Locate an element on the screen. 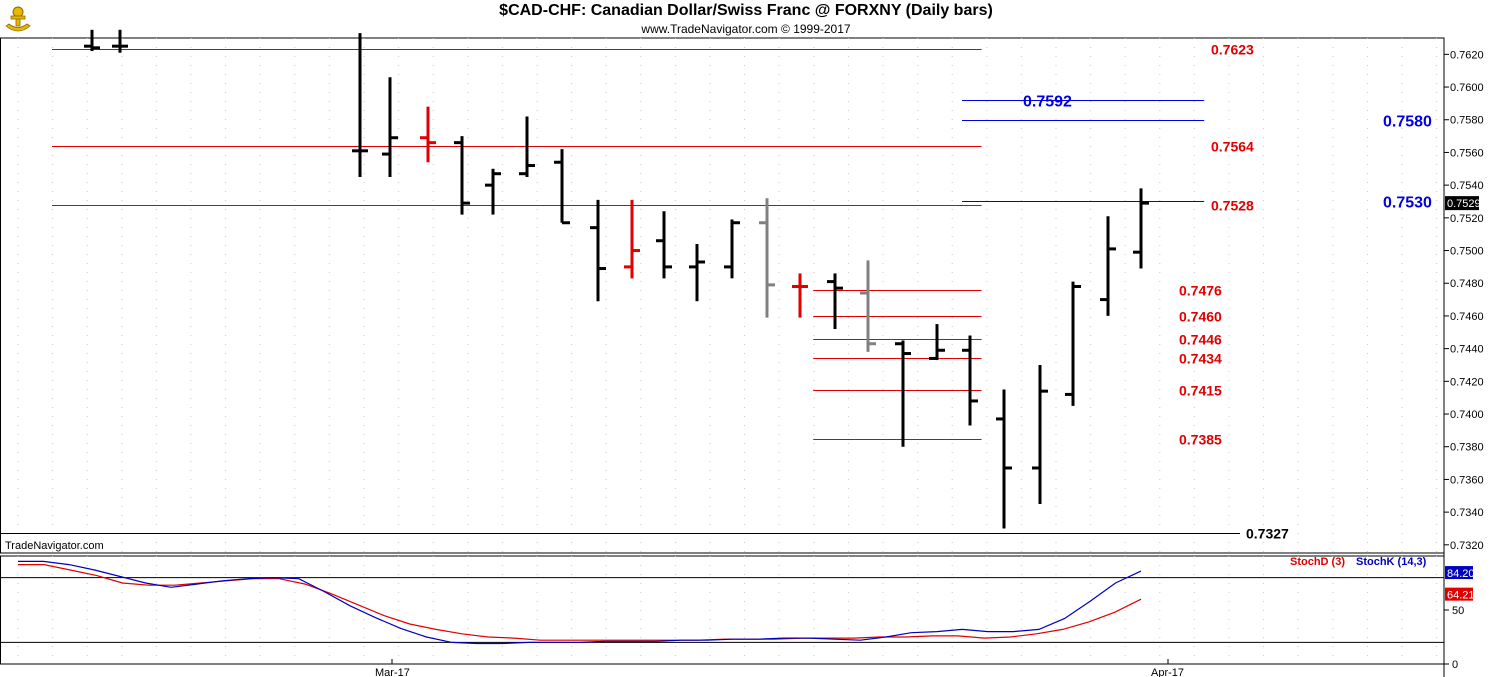  x-axis-tick-label: Apr-17 is located at coordinates (1167, 672).